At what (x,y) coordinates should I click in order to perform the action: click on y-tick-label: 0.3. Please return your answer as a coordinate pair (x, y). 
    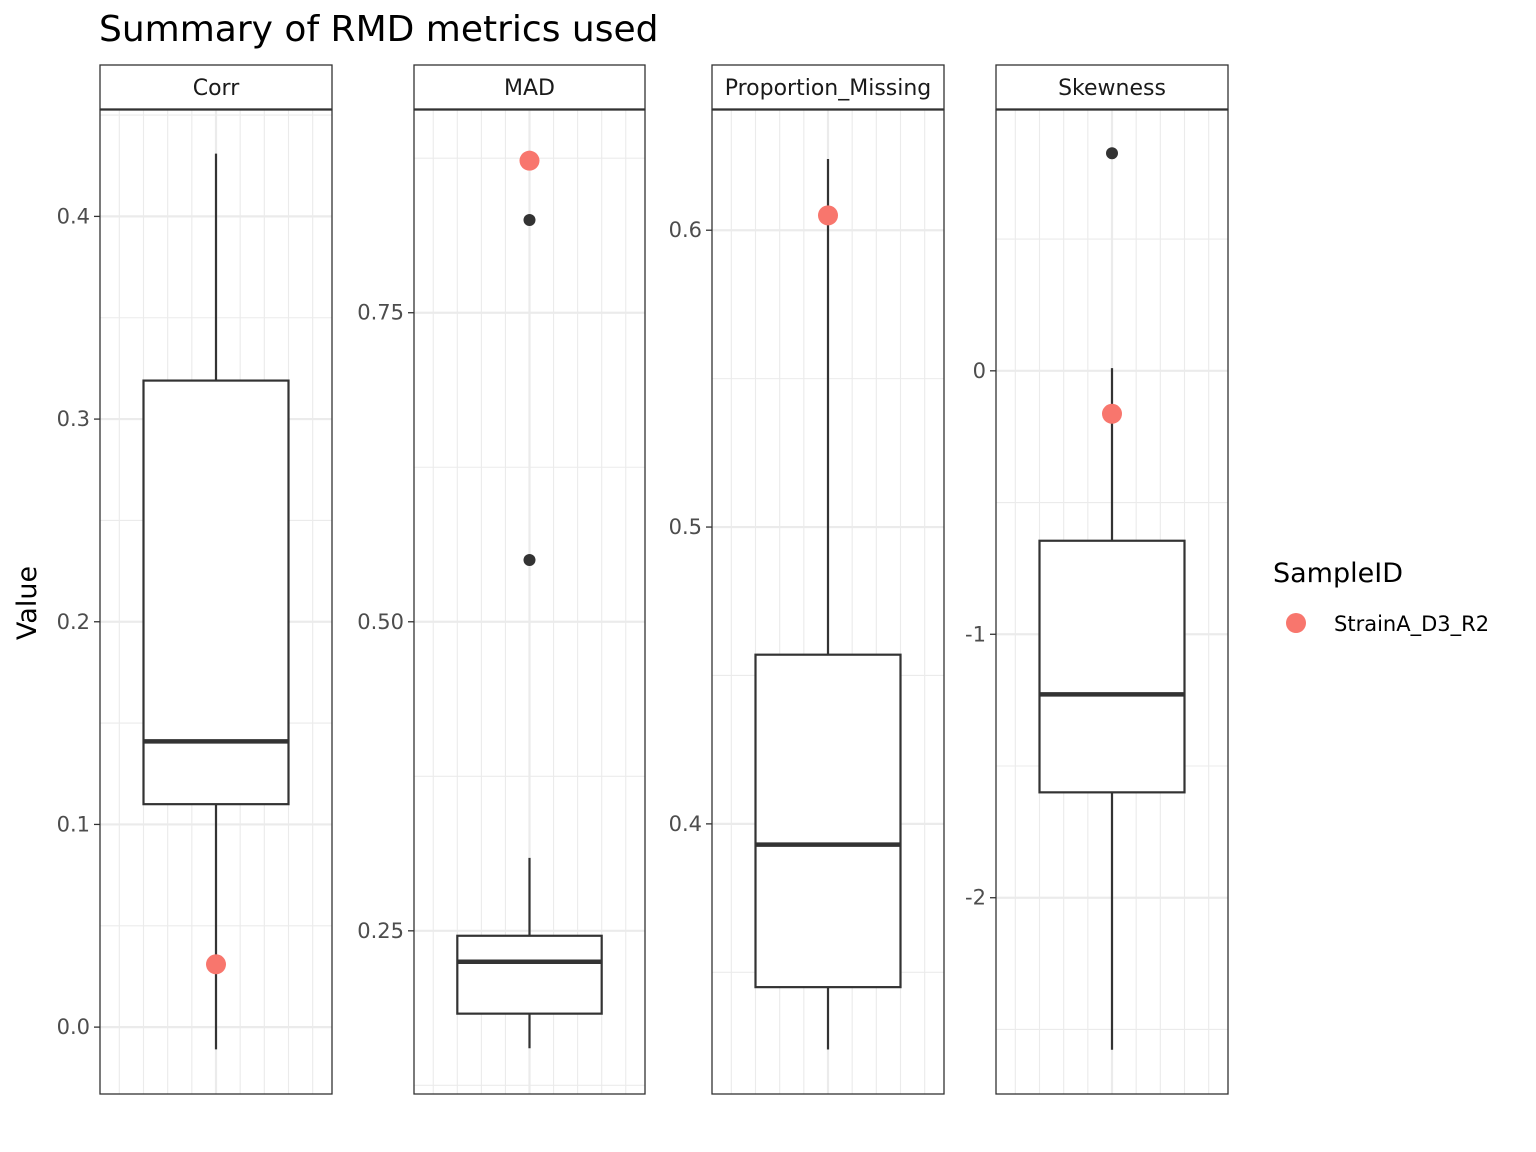
    Looking at the image, I should click on (73, 419).